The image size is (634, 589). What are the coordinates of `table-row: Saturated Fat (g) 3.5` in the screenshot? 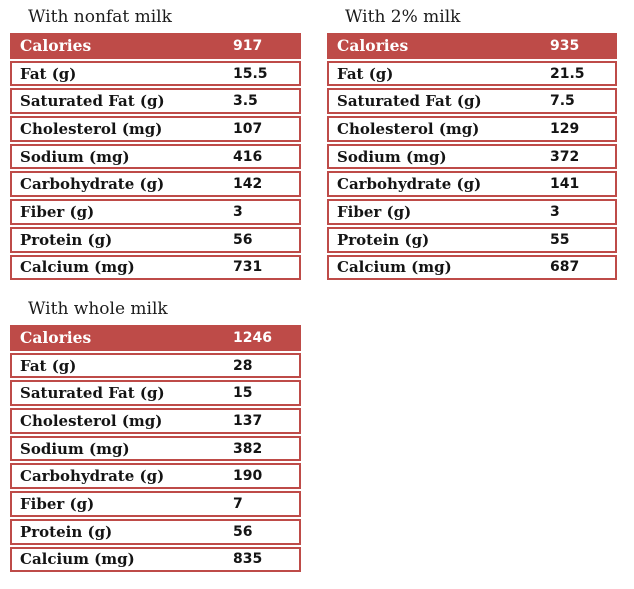 It's located at (155, 101).